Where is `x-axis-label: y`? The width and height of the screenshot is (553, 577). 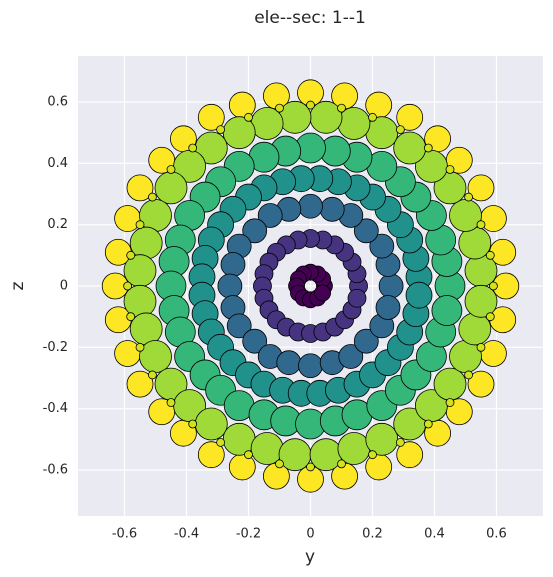
x-axis-label: y is located at coordinates (310, 557).